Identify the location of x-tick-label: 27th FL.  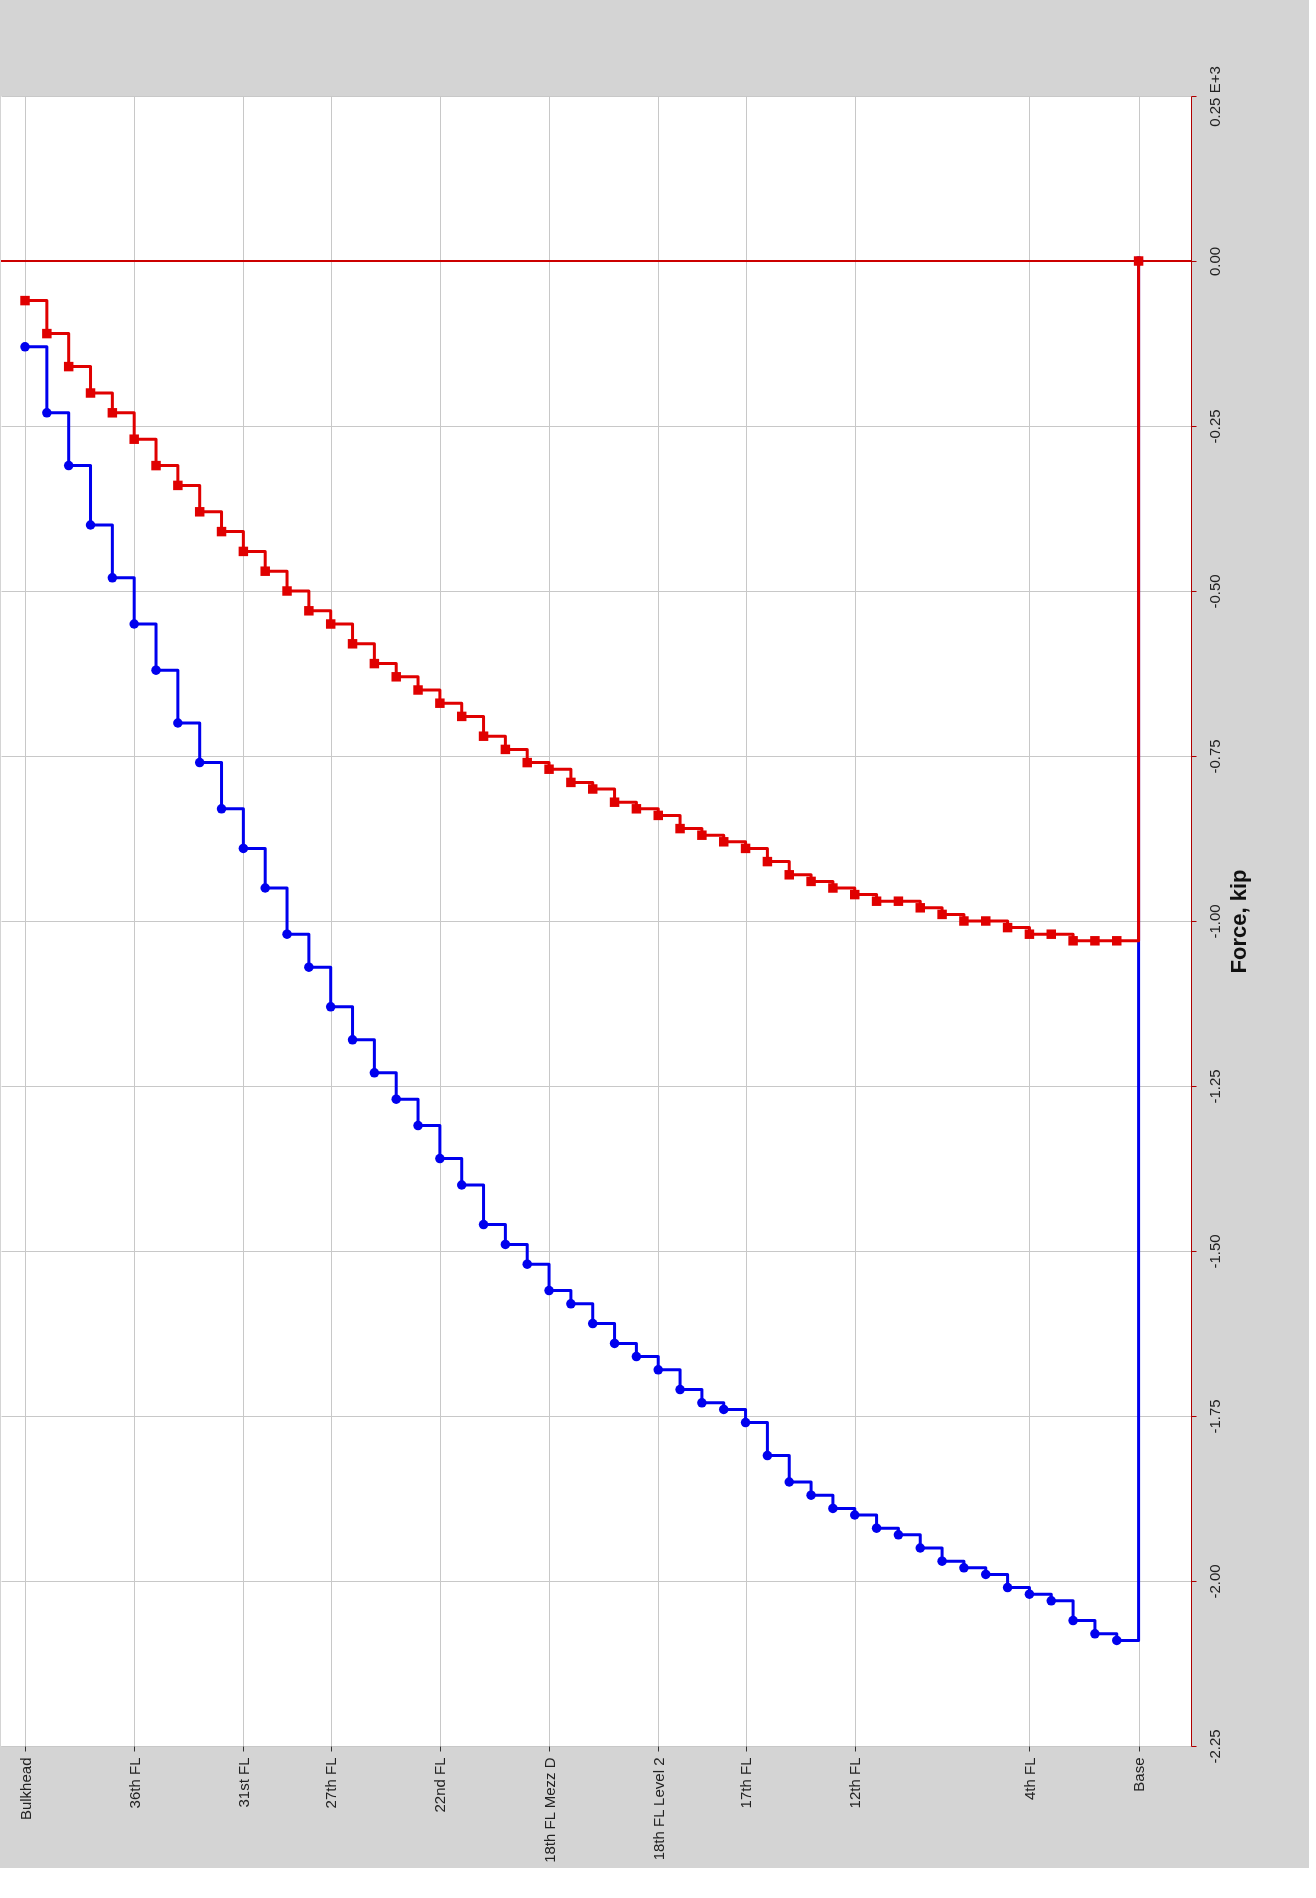
(331, 1783).